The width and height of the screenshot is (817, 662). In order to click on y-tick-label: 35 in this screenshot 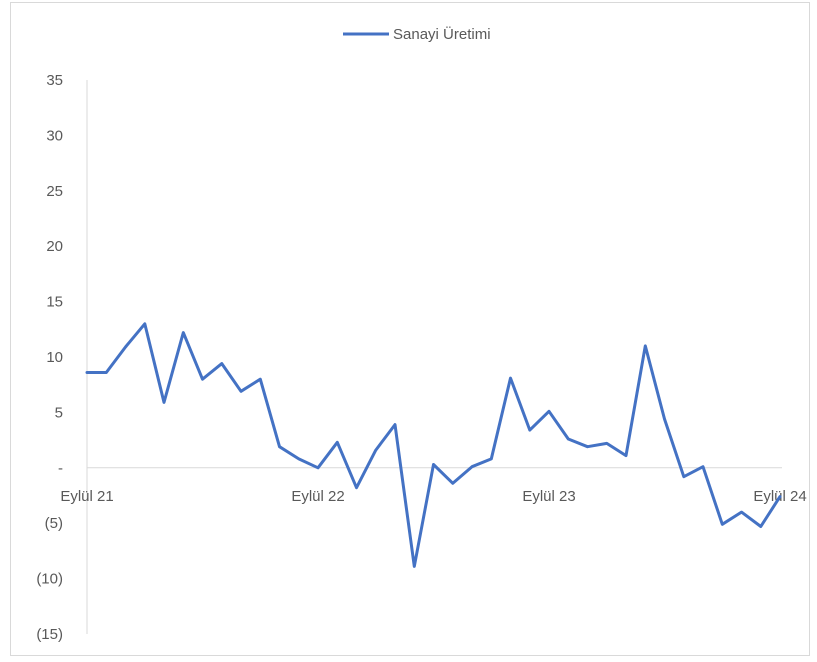, I will do `click(54, 80)`.